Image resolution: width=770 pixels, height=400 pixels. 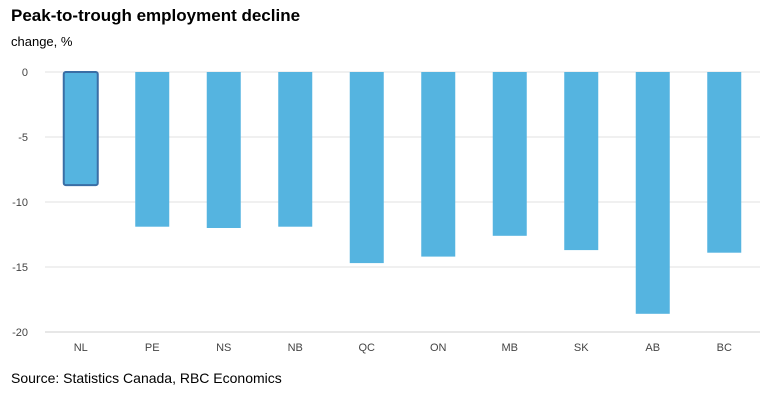 I want to click on x-tick-label: NL, so click(x=81, y=348).